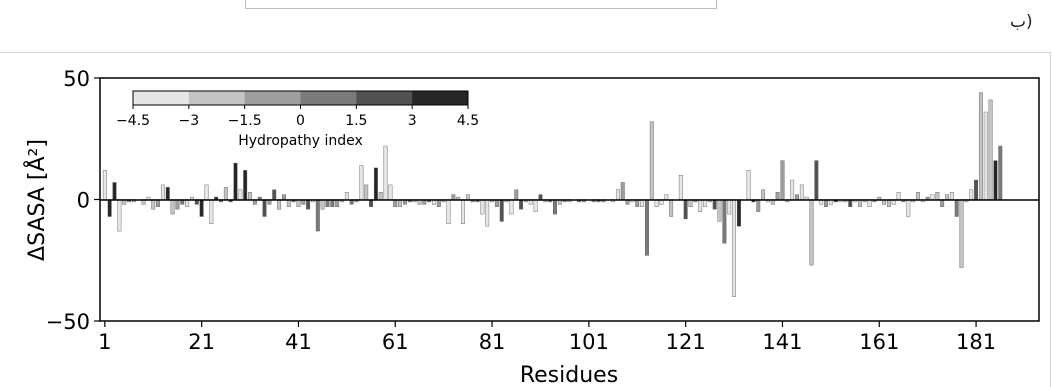 The height and width of the screenshot is (387, 1052). I want to click on colorbar-tick-label: 0, so click(300, 121).